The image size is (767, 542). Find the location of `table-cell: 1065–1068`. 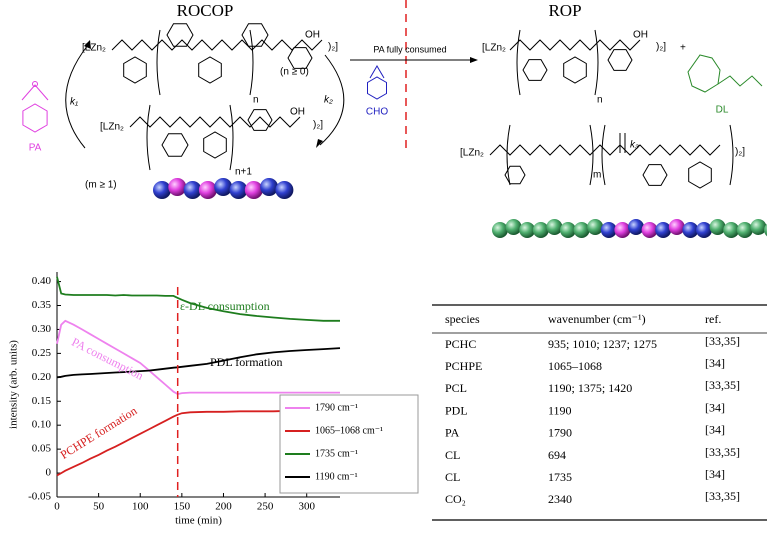

table-cell: 1065–1068 is located at coordinates (575, 366).